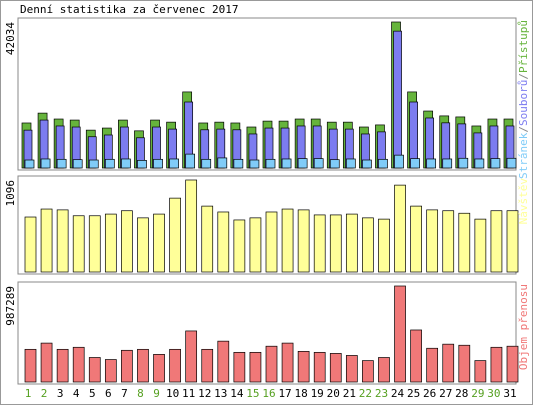 The image size is (533, 405). What do you see at coordinates (10, 38) in the screenshot?
I see `y-tick-label: 42034` at bounding box center [10, 38].